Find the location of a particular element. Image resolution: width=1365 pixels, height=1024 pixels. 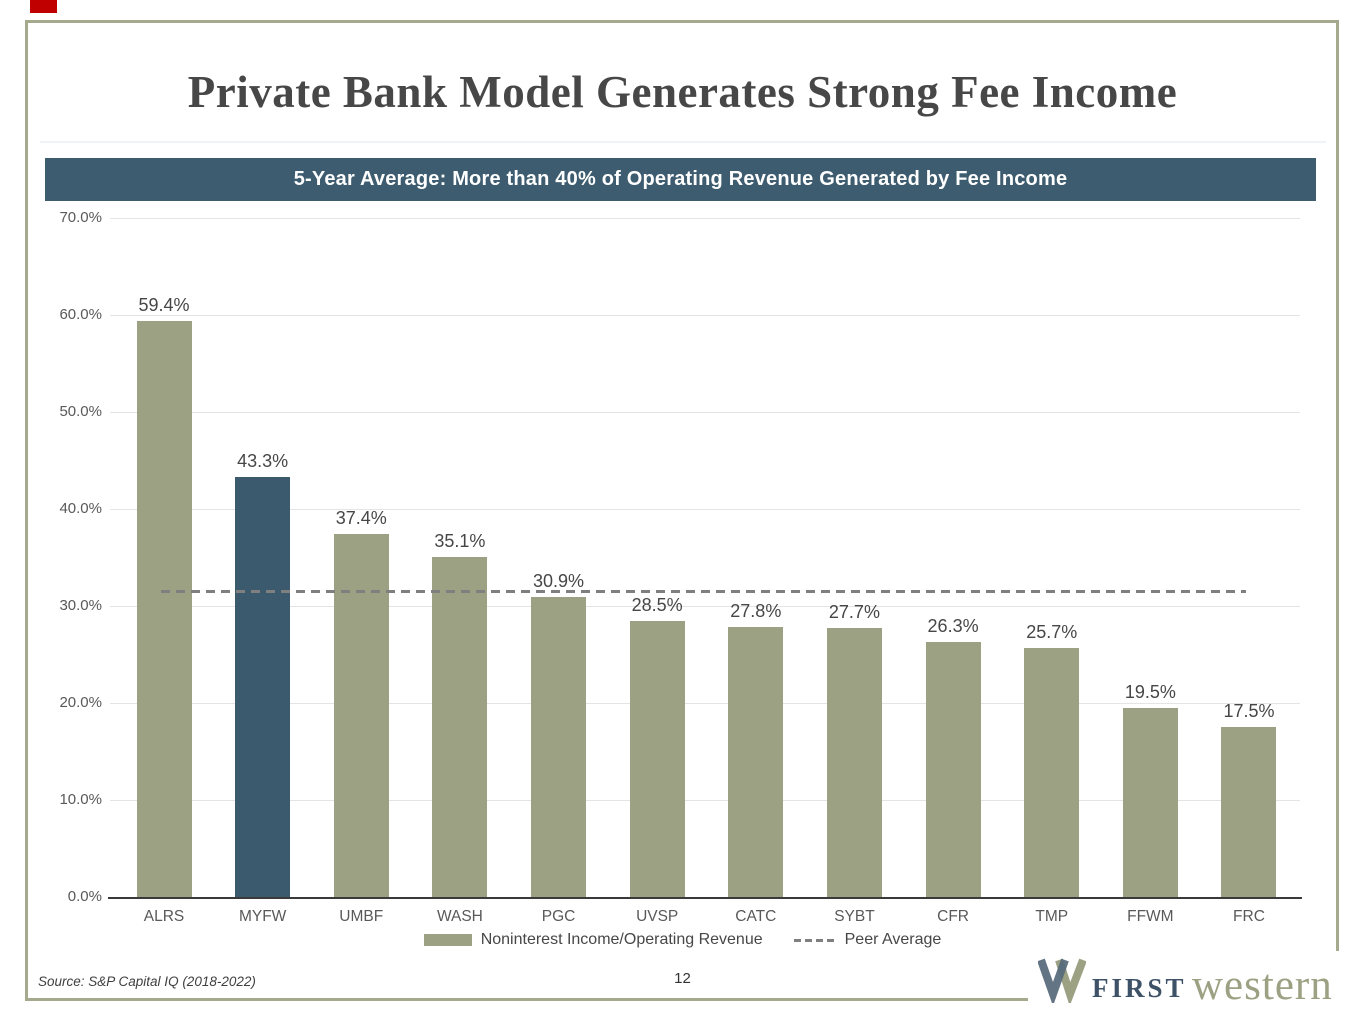

bar-PGC is located at coordinates (559, 747).